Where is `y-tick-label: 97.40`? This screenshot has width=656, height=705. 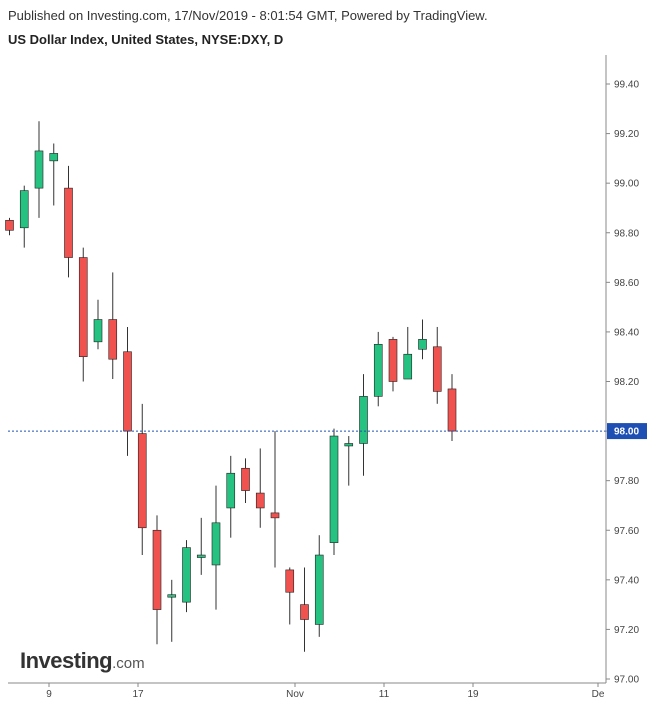 y-tick-label: 97.40 is located at coordinates (626, 580).